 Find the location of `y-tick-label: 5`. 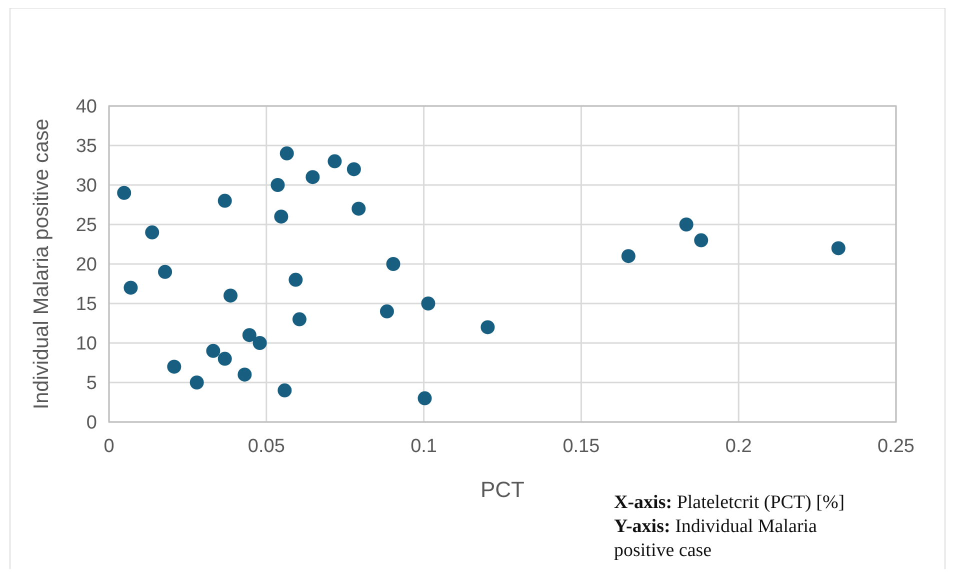

y-tick-label: 5 is located at coordinates (91, 383).